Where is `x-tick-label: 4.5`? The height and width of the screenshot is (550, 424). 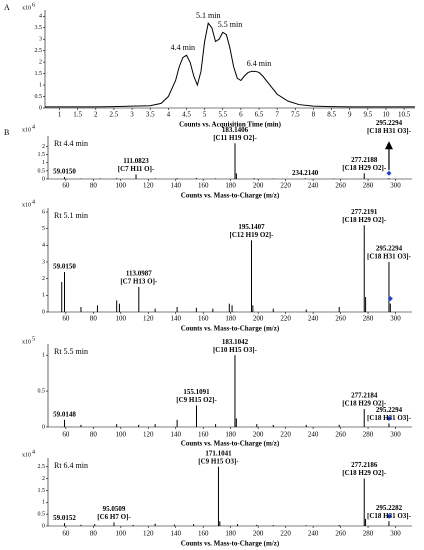
x-tick-label: 4.5 is located at coordinates (186, 115).